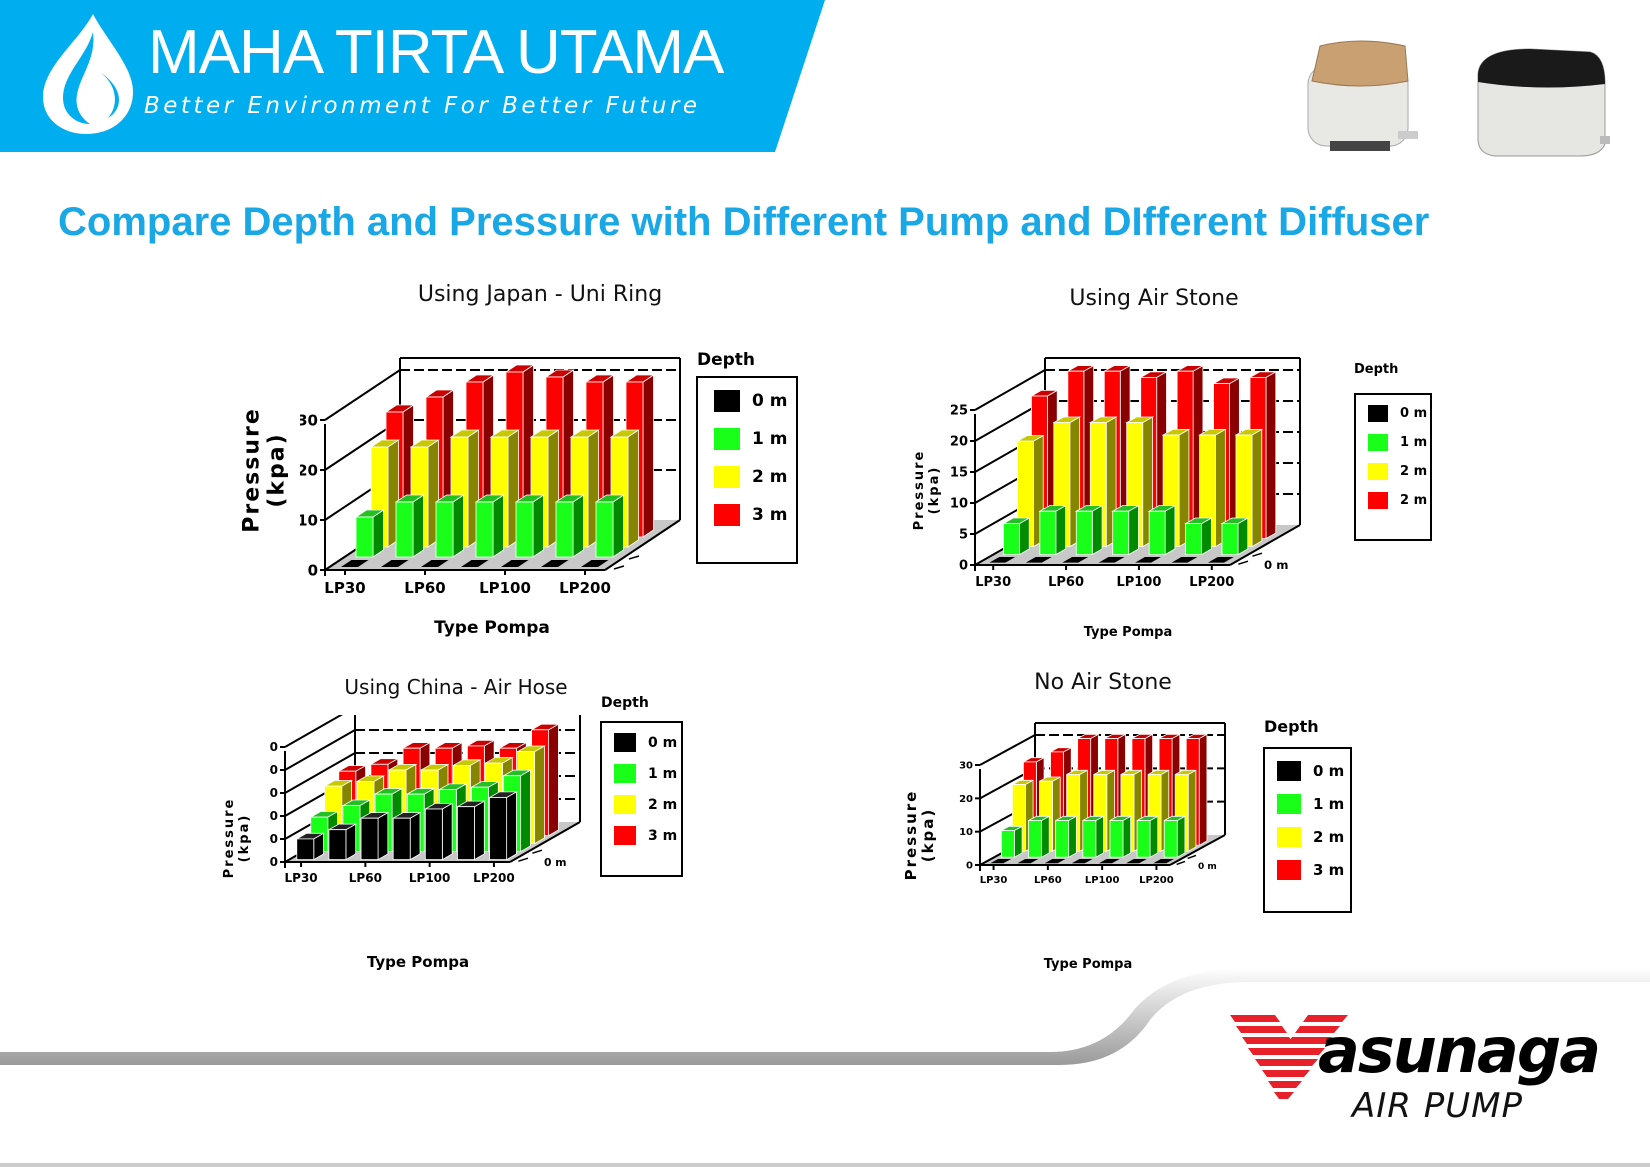 The height and width of the screenshot is (1167, 1650). I want to click on legend-label: 3 m, so click(663, 835).